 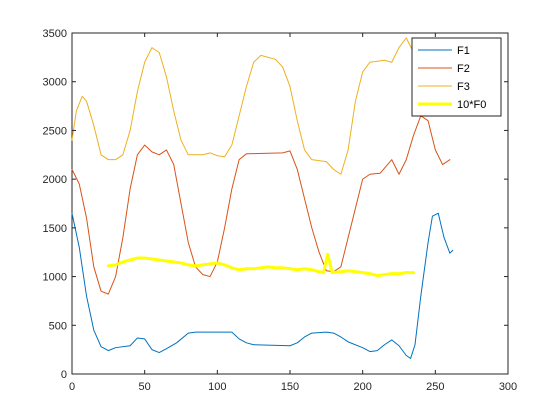 I want to click on y-tick-label: 1500, so click(x=55, y=229).